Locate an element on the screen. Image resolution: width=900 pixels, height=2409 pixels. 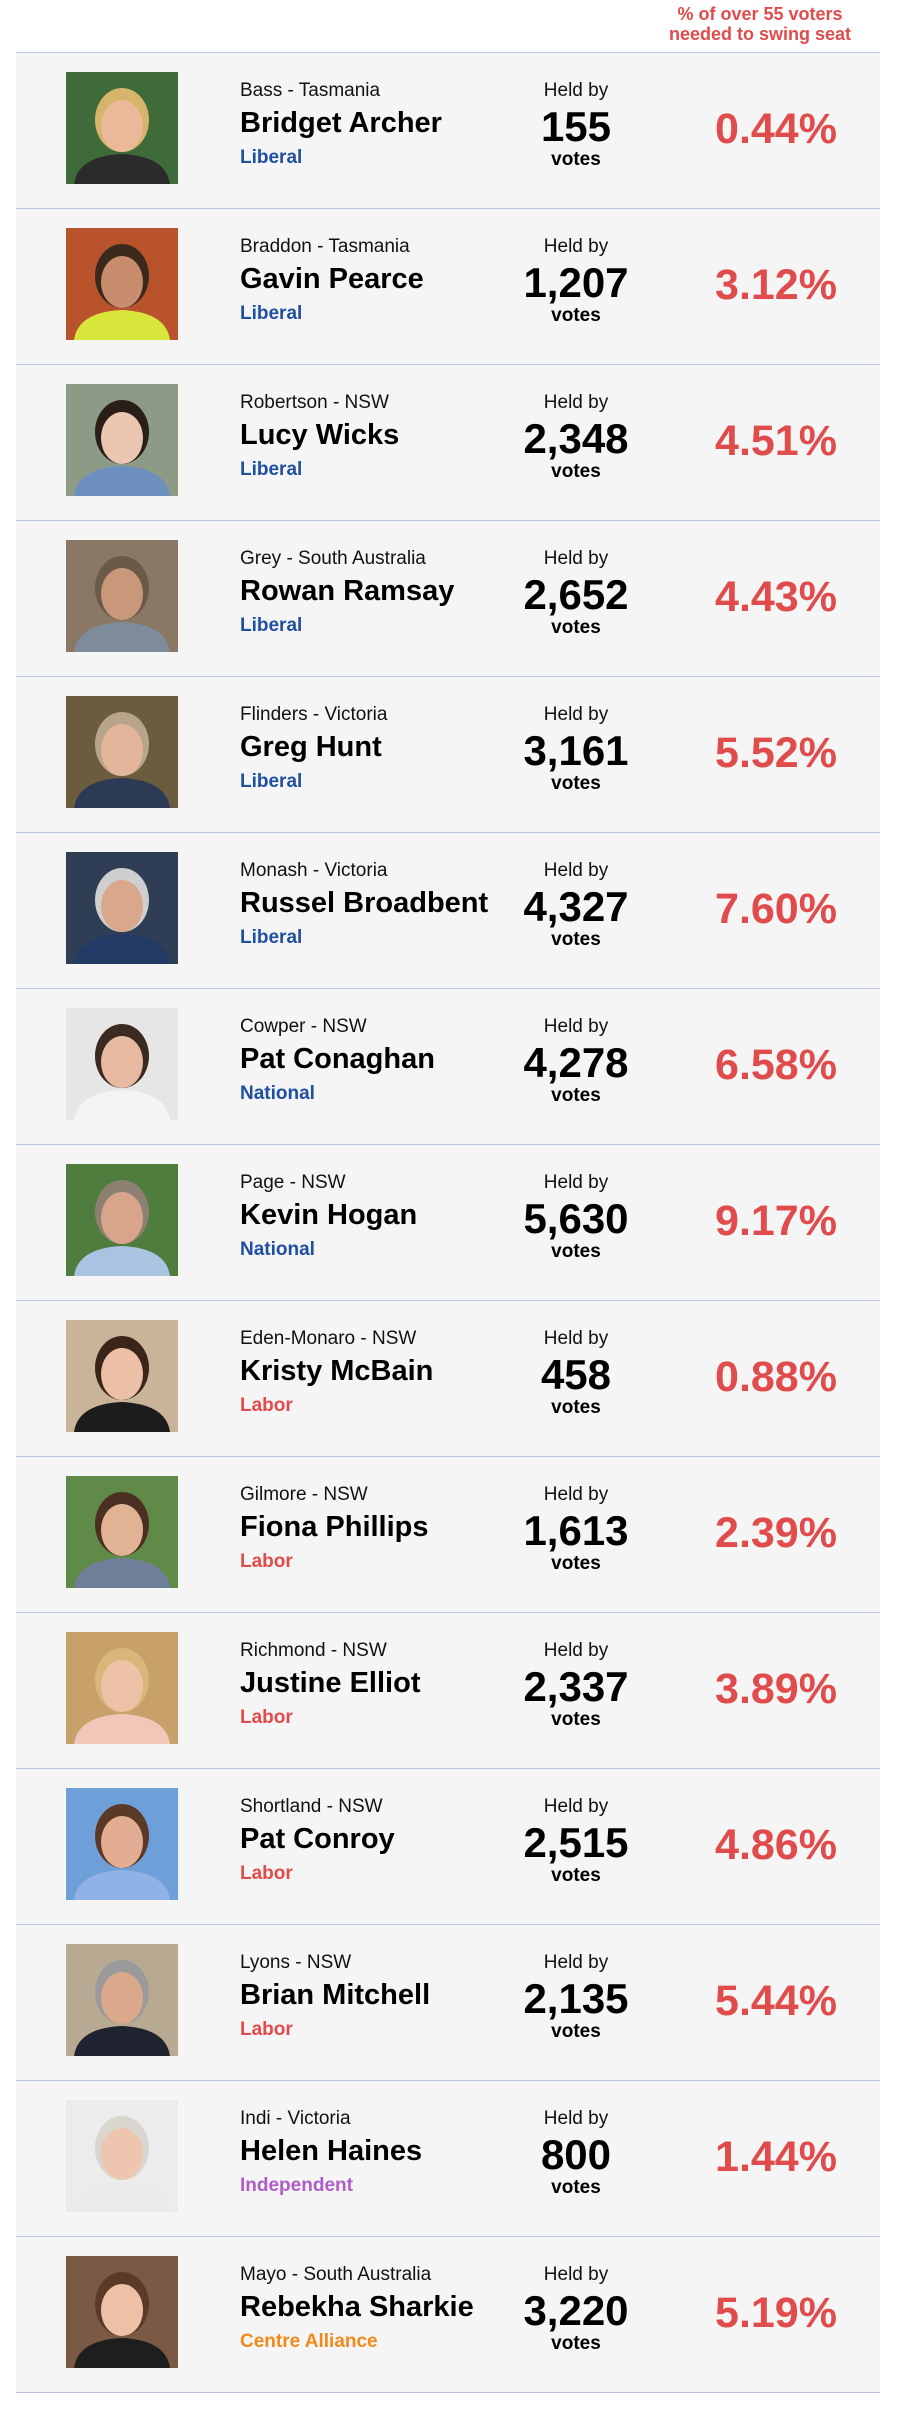
seat-name: Robertson - NSW is located at coordinates (314, 402).